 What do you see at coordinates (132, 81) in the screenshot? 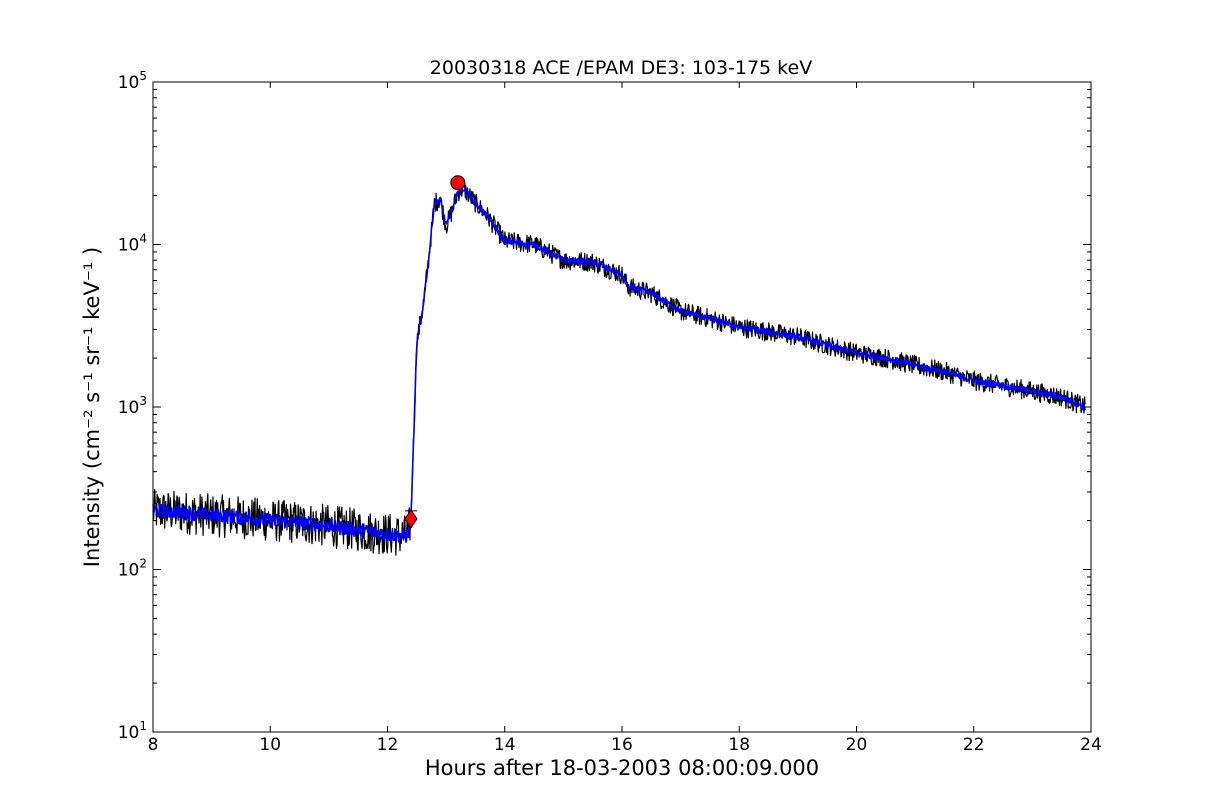
I see `y-tick-label: 10⁵` at bounding box center [132, 81].